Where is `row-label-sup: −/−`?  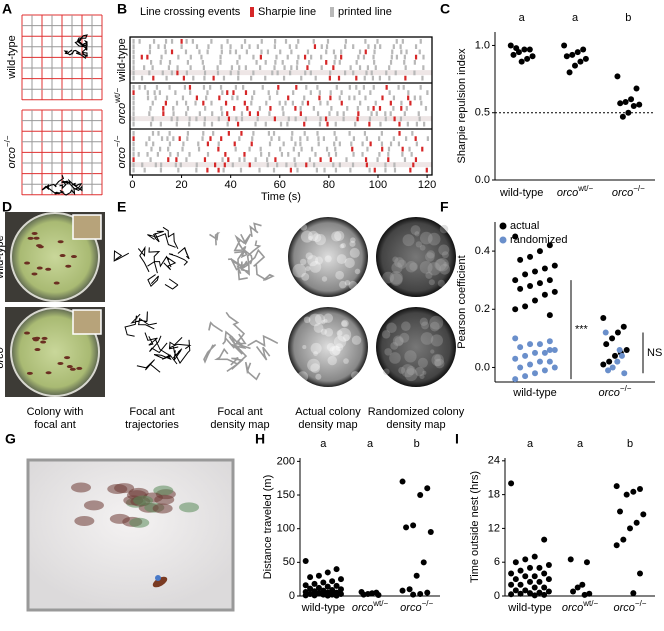
row-label-sup: −/− is located at coordinates (7, 141).